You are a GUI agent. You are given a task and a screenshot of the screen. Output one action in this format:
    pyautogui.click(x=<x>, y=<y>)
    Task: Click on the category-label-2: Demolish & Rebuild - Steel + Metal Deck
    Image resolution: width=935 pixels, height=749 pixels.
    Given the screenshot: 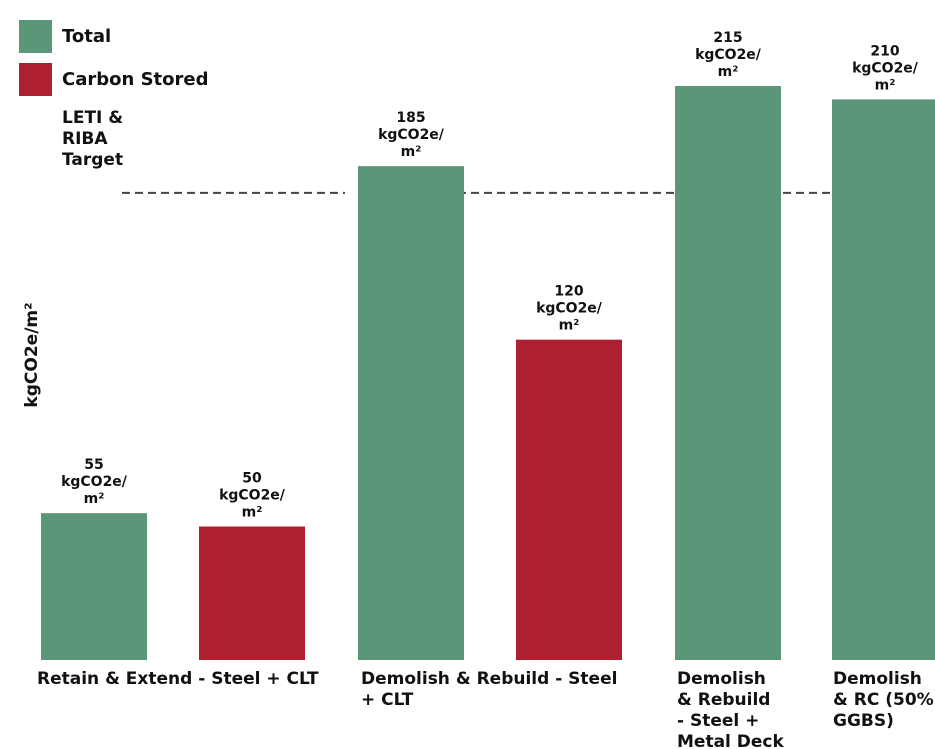 What is the action you would take?
    pyautogui.click(x=731, y=709)
    